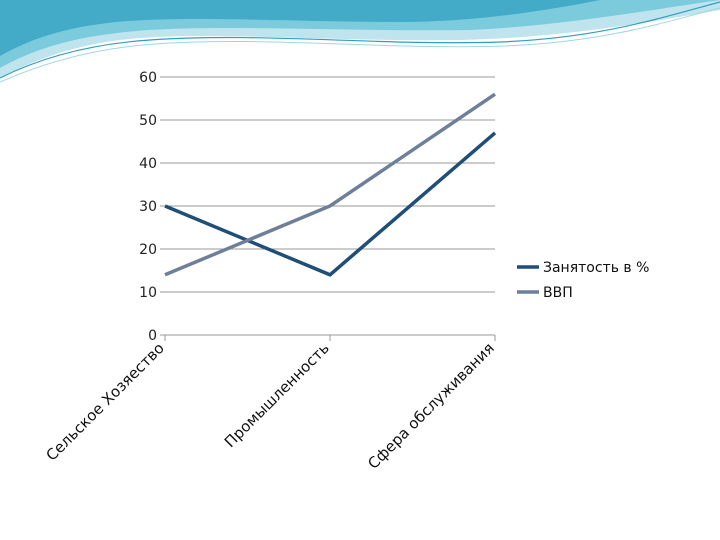 The width and height of the screenshot is (720, 540). What do you see at coordinates (104, 401) in the screenshot?
I see `x-category-label: Сельское Хозяество` at bounding box center [104, 401].